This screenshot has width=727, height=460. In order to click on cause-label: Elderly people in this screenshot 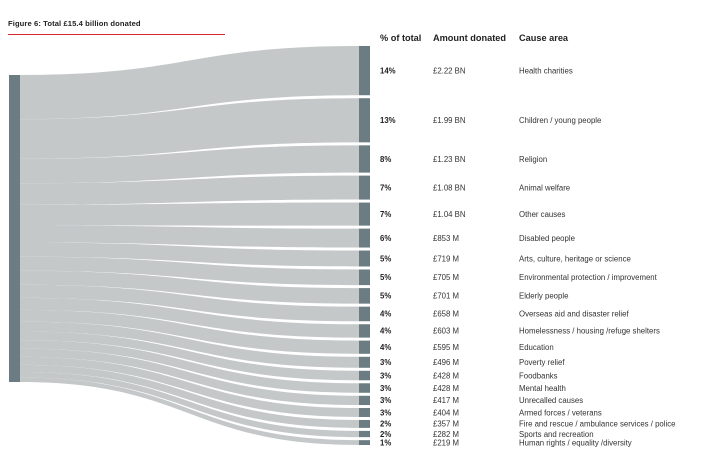, I will do `click(543, 296)`.